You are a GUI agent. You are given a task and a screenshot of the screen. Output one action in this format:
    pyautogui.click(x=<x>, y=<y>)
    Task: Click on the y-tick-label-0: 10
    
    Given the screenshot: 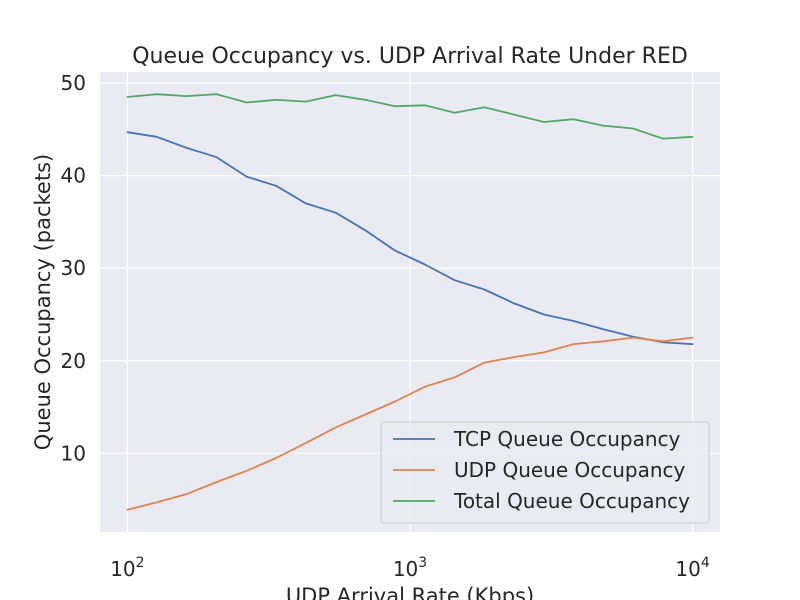 What is the action you would take?
    pyautogui.click(x=73, y=453)
    